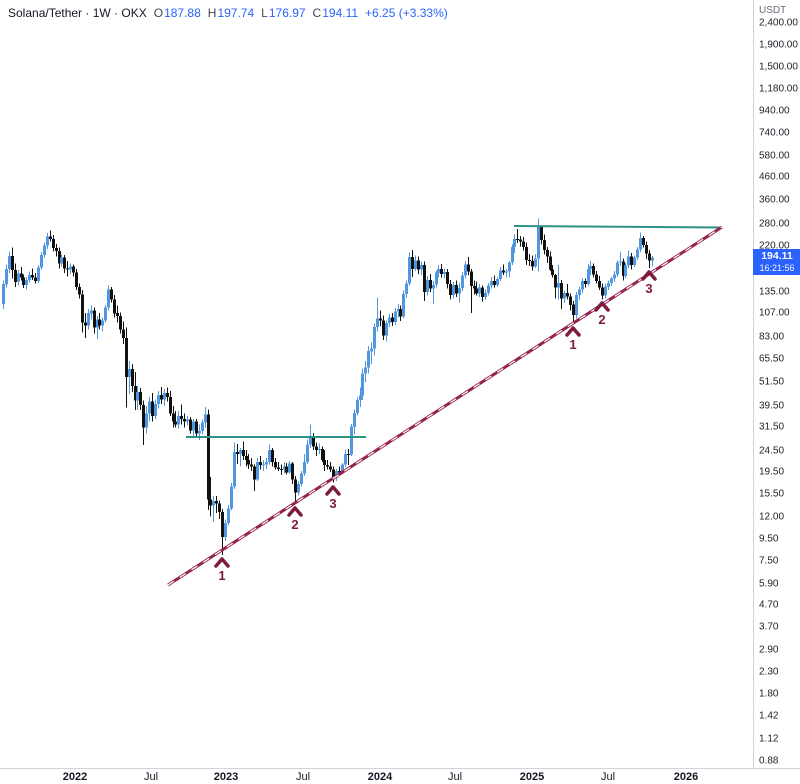 This screenshot has height=784, width=800. I want to click on price-axis-label: 15.50, so click(772, 493).